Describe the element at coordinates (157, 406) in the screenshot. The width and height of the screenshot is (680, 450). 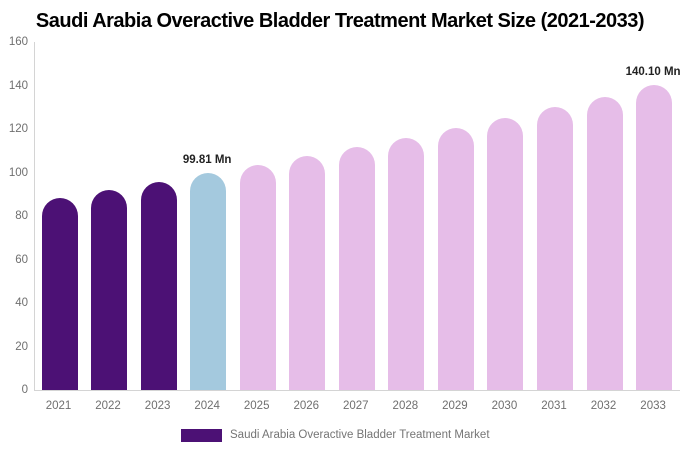
I see `x-tick-label: 2023` at that location.